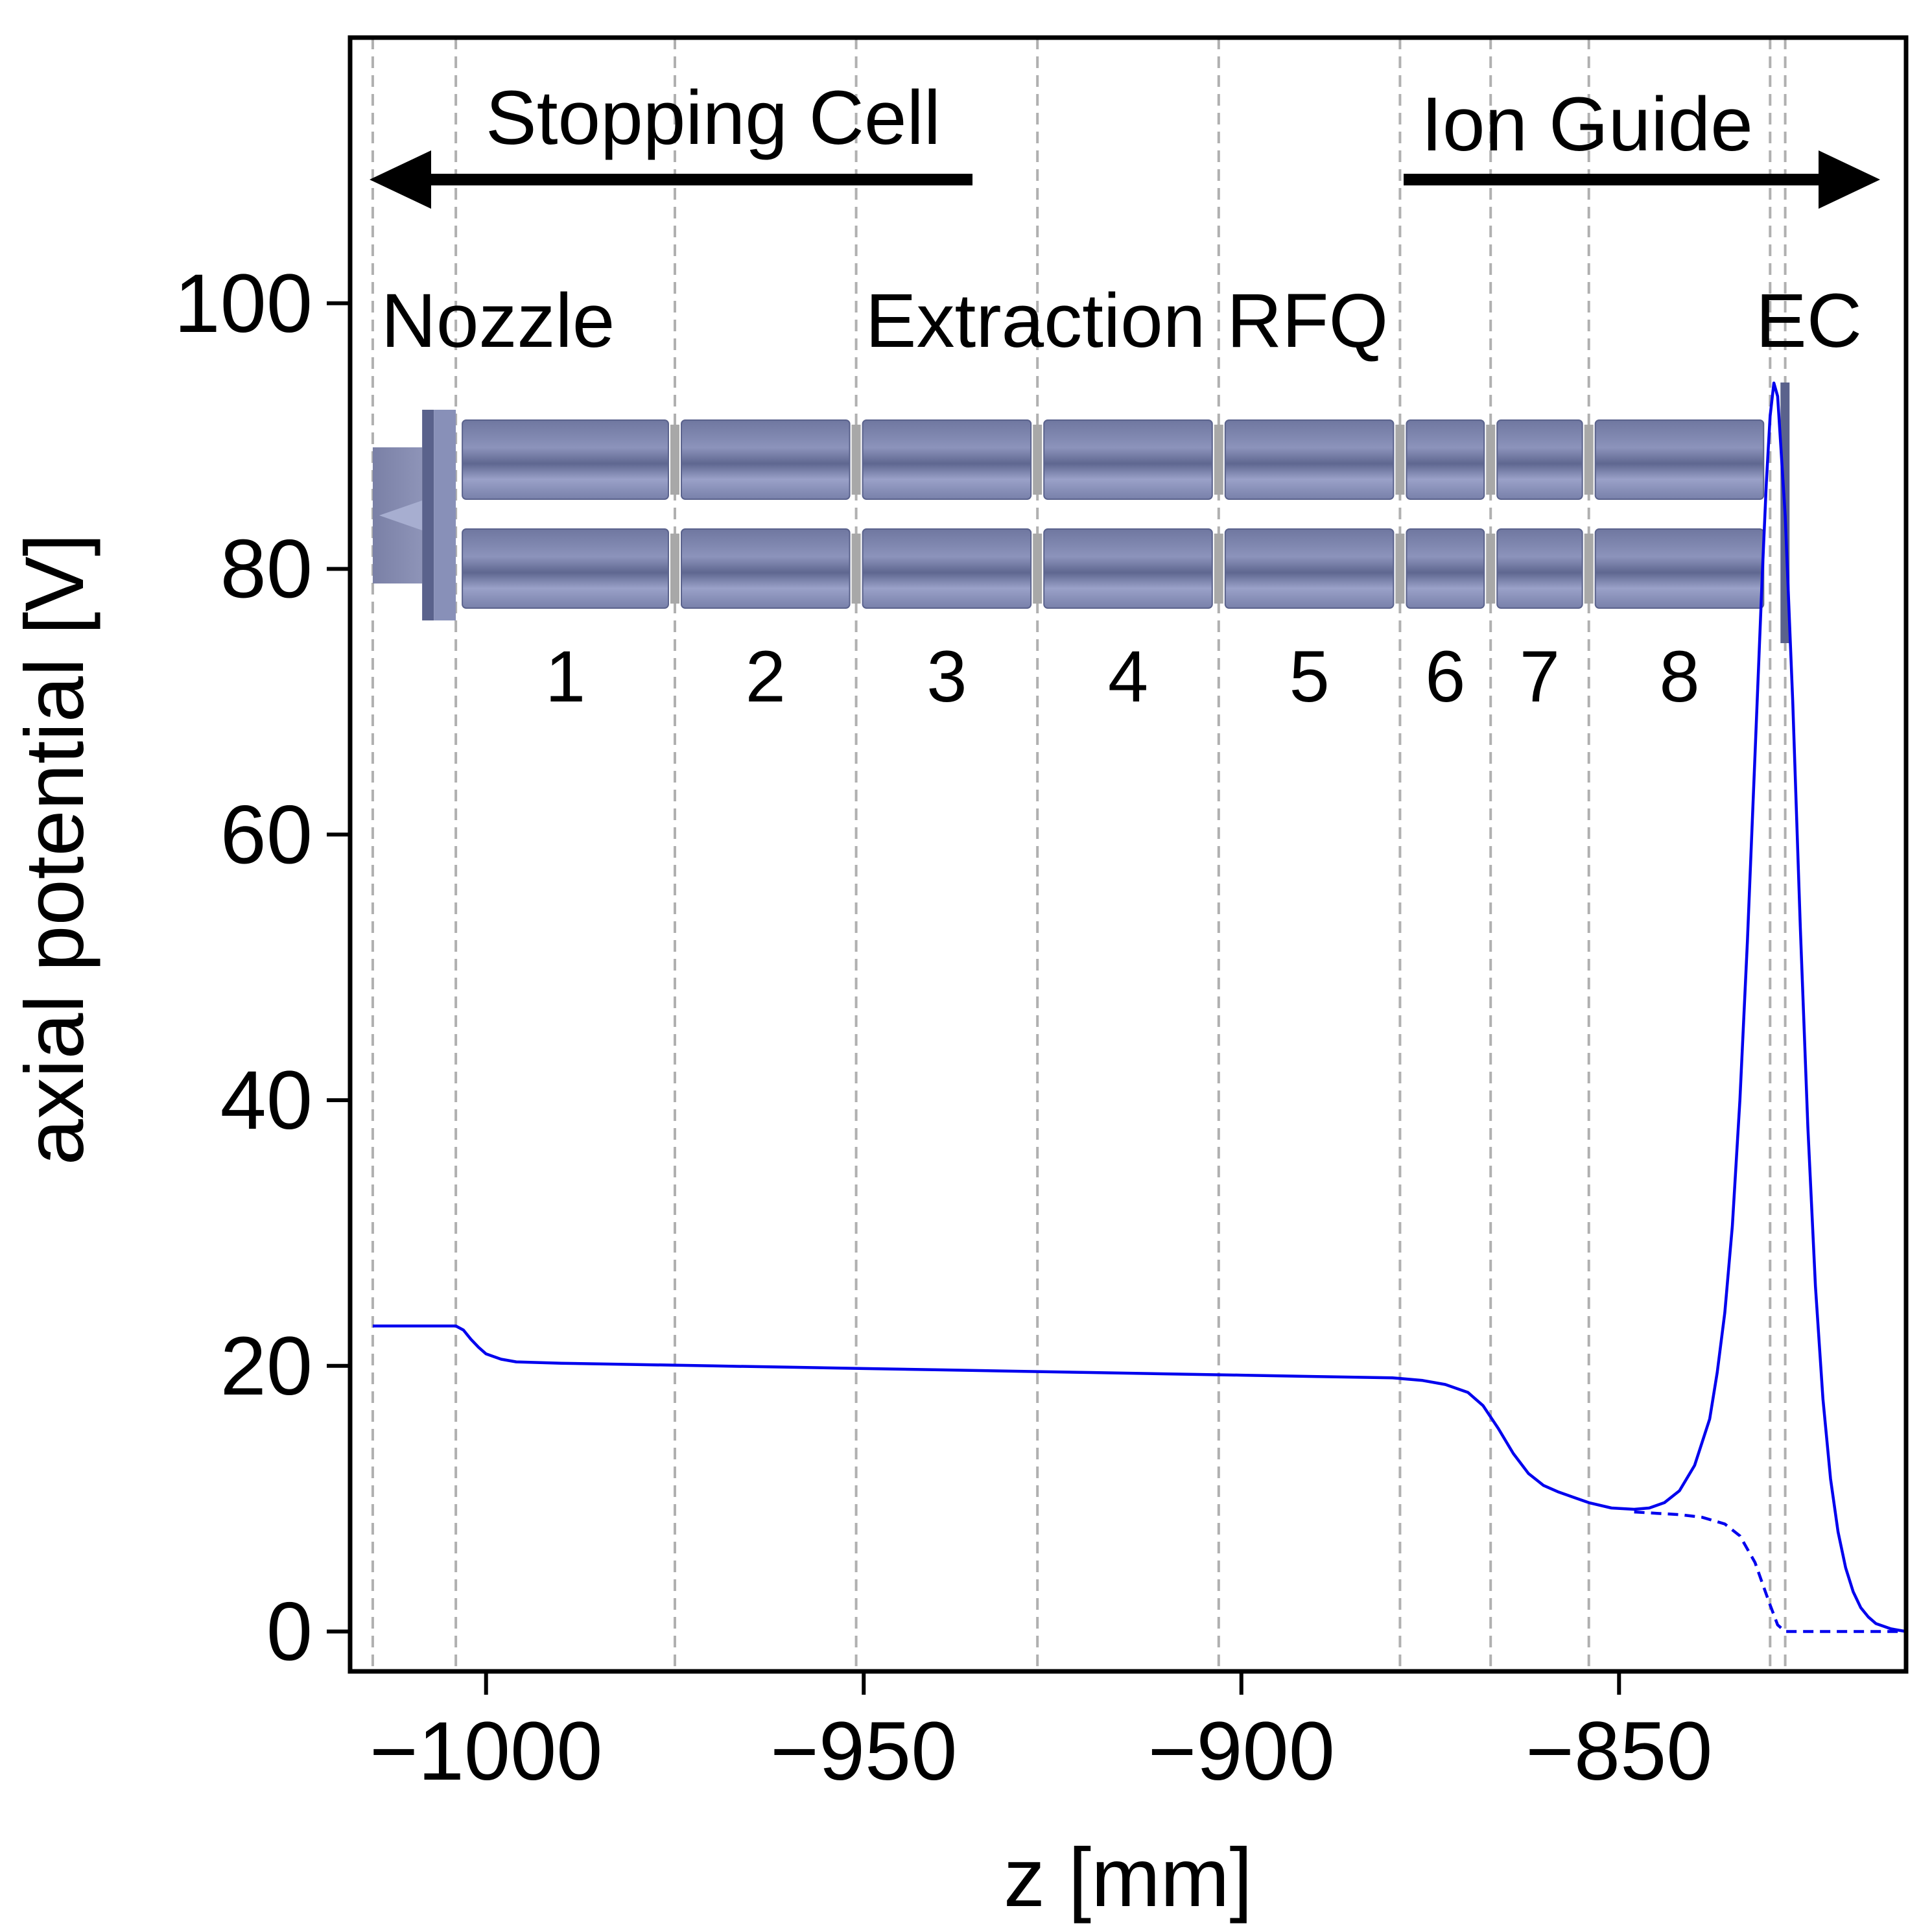 The image size is (1932, 1932). What do you see at coordinates (1113, 514) in the screenshot?
I see `rfq-electrode-rods` at bounding box center [1113, 514].